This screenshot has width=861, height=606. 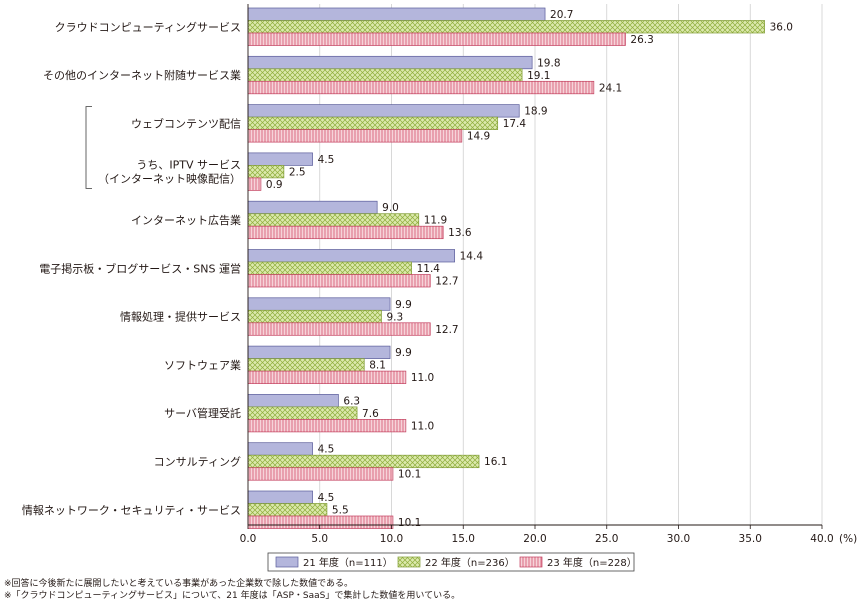 What do you see at coordinates (131, 510) in the screenshot?
I see `category-label: 情報ネットワーク・セキュリティ・サービス` at bounding box center [131, 510].